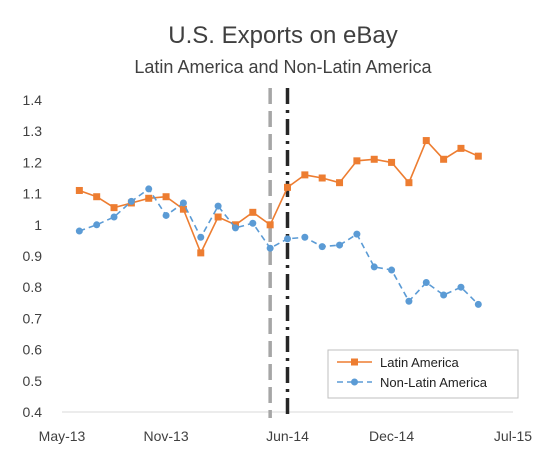  What do you see at coordinates (391, 436) in the screenshot?
I see `x-tick-label: Dec-14` at bounding box center [391, 436].